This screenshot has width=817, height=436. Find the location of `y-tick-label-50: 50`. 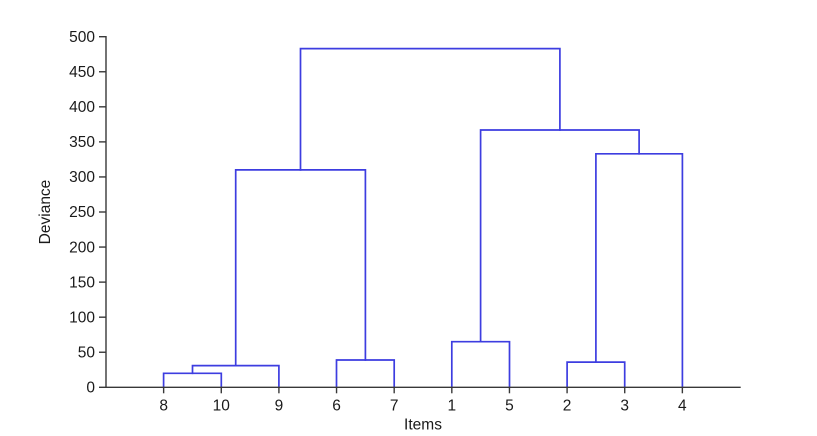

y-tick-label-50: 50 is located at coordinates (87, 352).